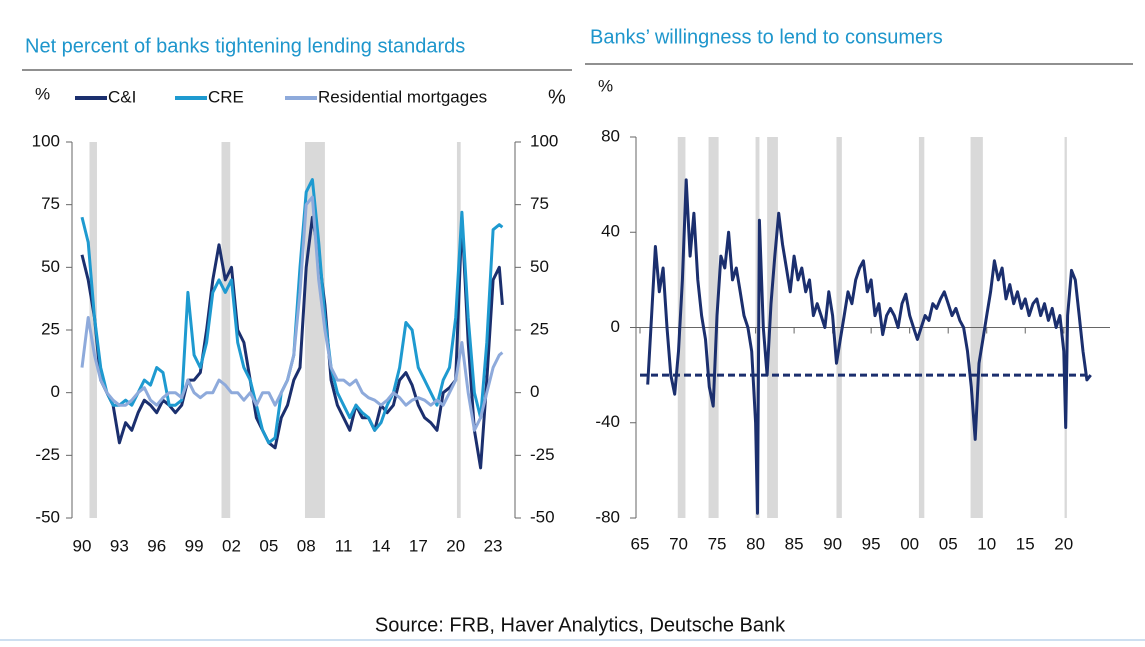 The height and width of the screenshot is (647, 1145). What do you see at coordinates (156, 545) in the screenshot?
I see `x-tick-label: 96` at bounding box center [156, 545].